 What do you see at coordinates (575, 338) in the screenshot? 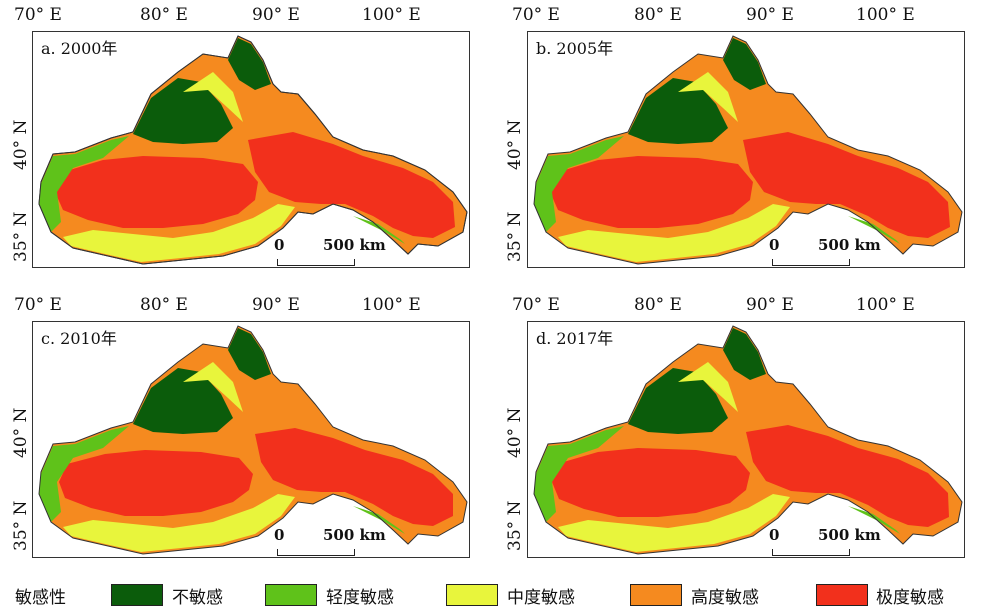
I see `panel-label: d. 2017年` at bounding box center [575, 338].